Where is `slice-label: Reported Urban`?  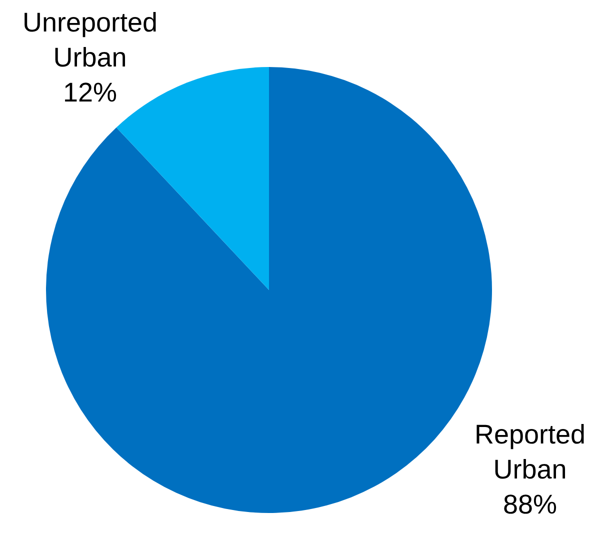
slice-label: Reported Urban is located at coordinates (530, 452).